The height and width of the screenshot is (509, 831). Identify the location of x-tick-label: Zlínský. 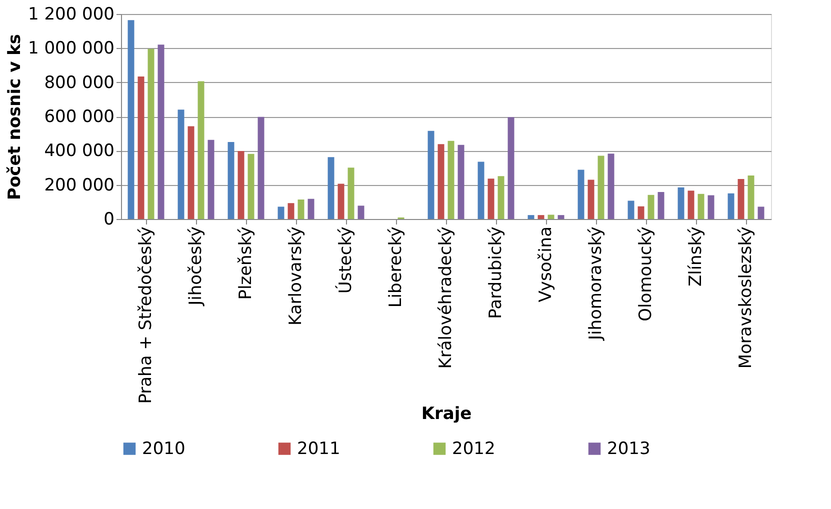
(696, 256).